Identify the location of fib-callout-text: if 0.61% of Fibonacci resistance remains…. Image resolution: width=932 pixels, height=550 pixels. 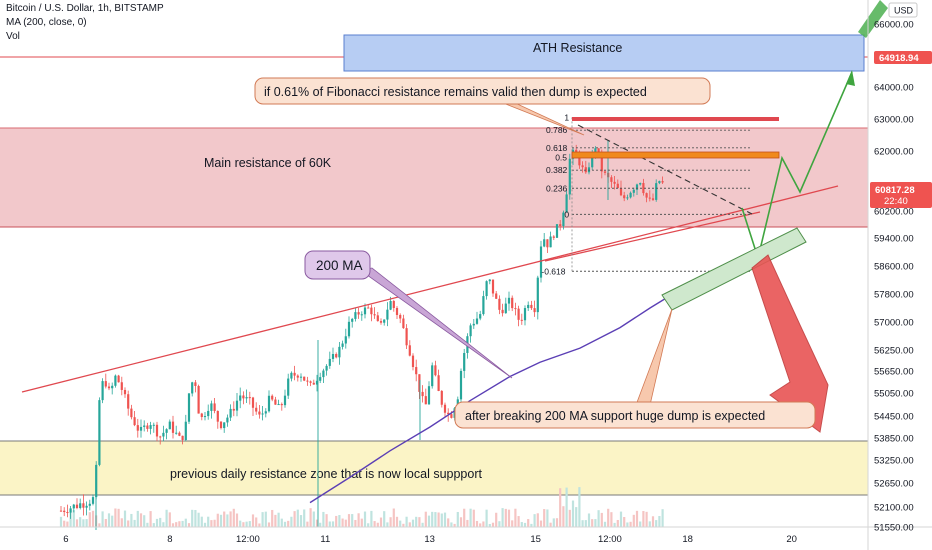
(455, 92).